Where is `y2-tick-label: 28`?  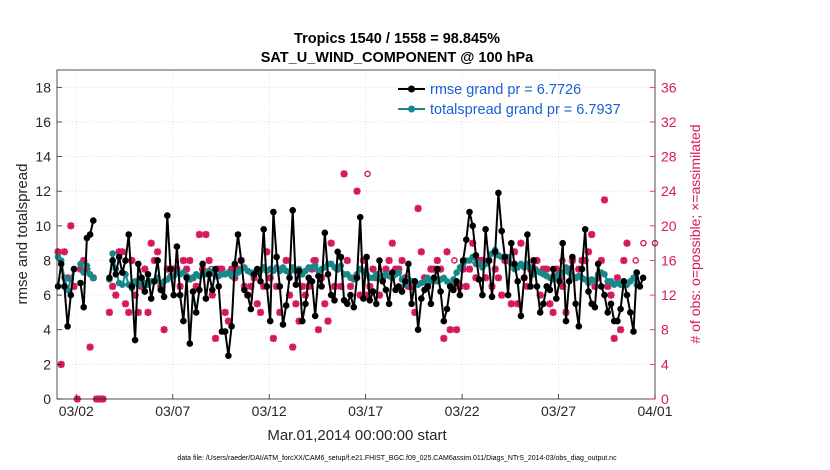 y2-tick-label: 28 is located at coordinates (669, 157).